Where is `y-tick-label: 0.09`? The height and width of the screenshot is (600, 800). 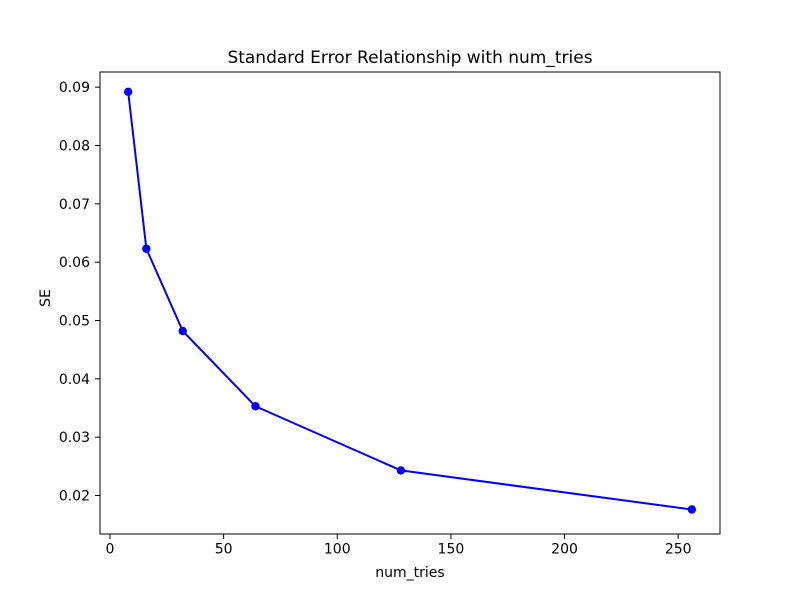 y-tick-label: 0.09 is located at coordinates (74, 88).